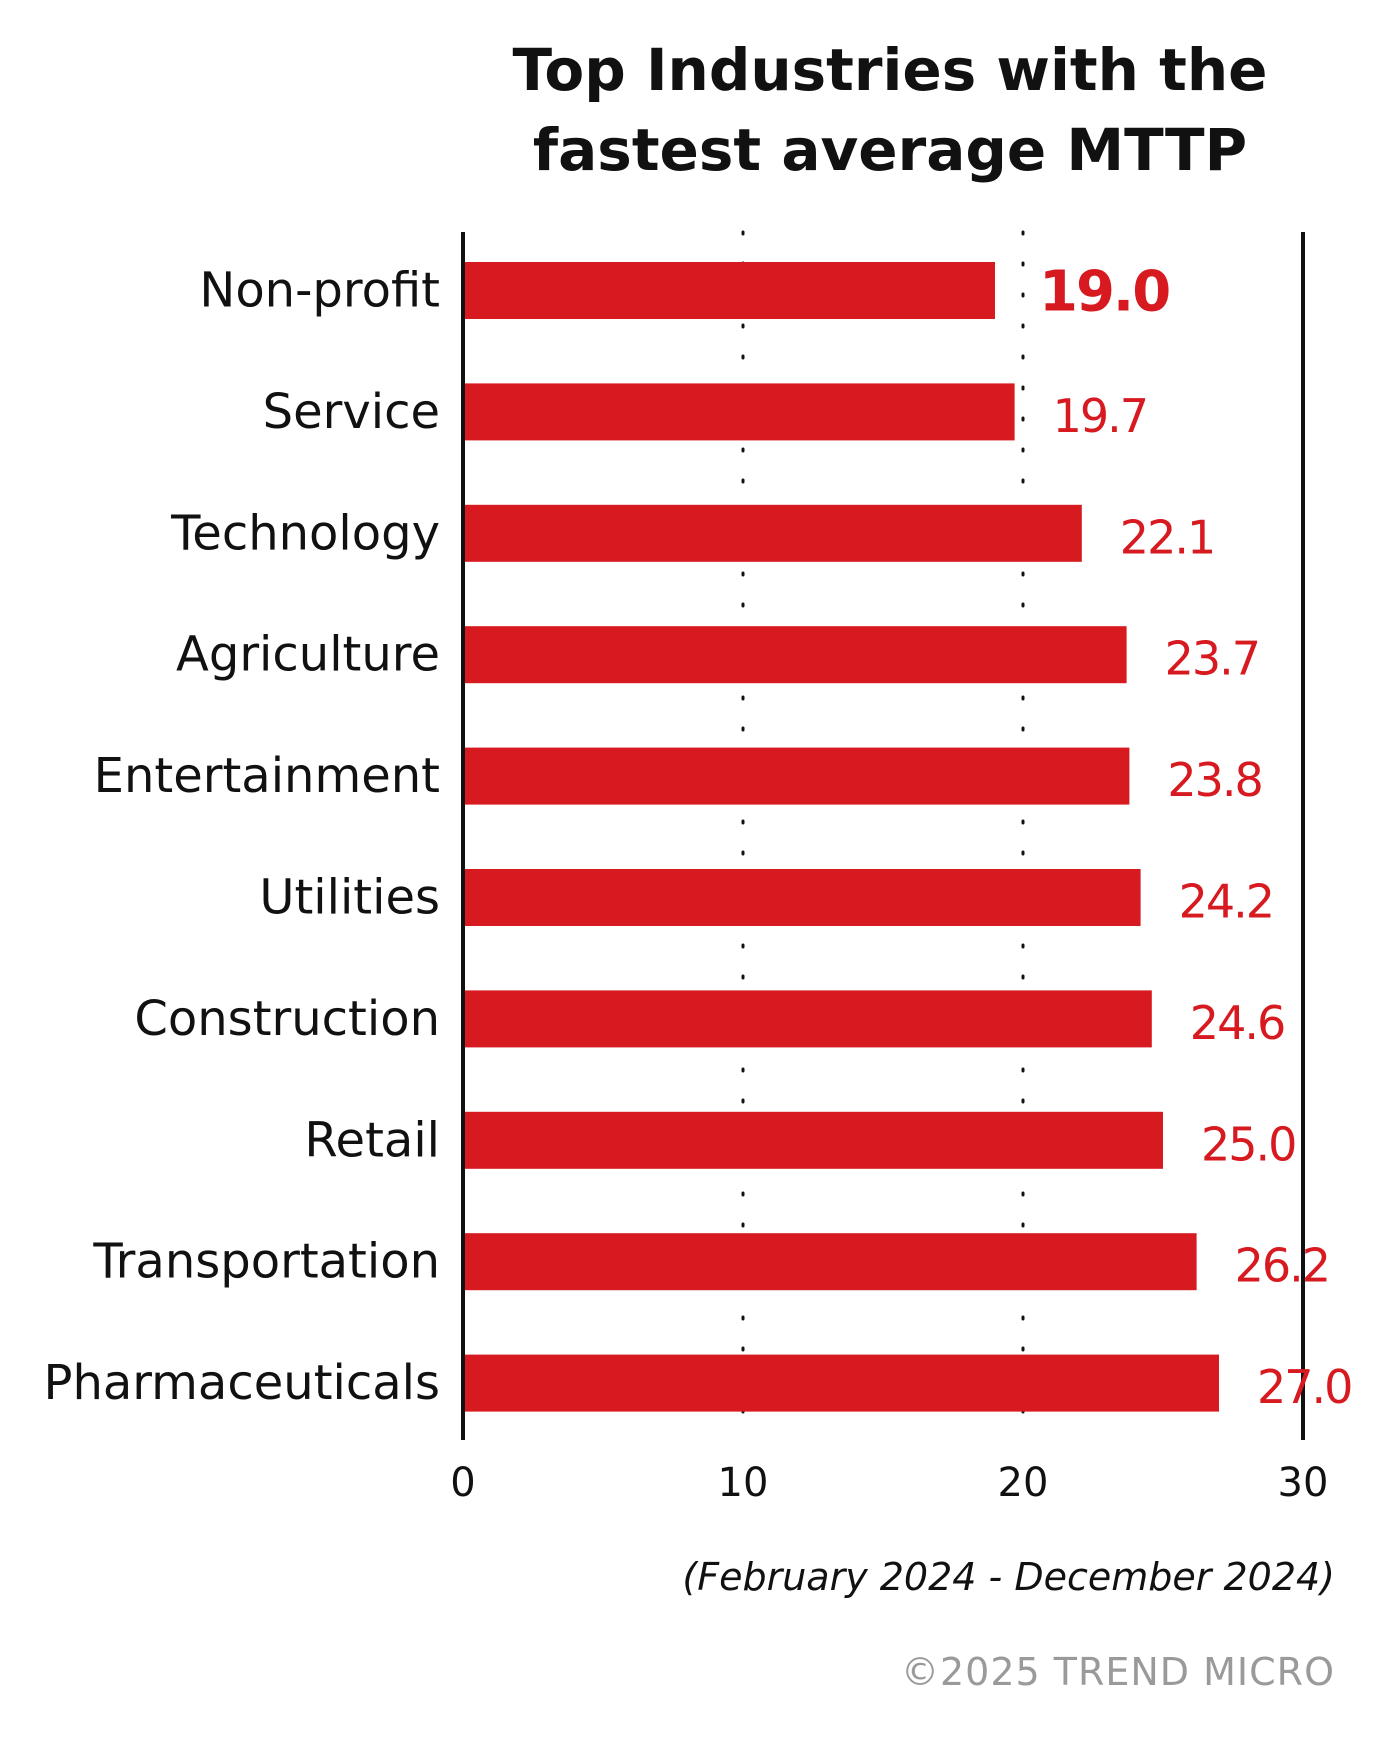 The height and width of the screenshot is (1754, 1382). Describe the element at coordinates (1100, 416) in the screenshot. I see `value-label-service: 19.7` at that location.